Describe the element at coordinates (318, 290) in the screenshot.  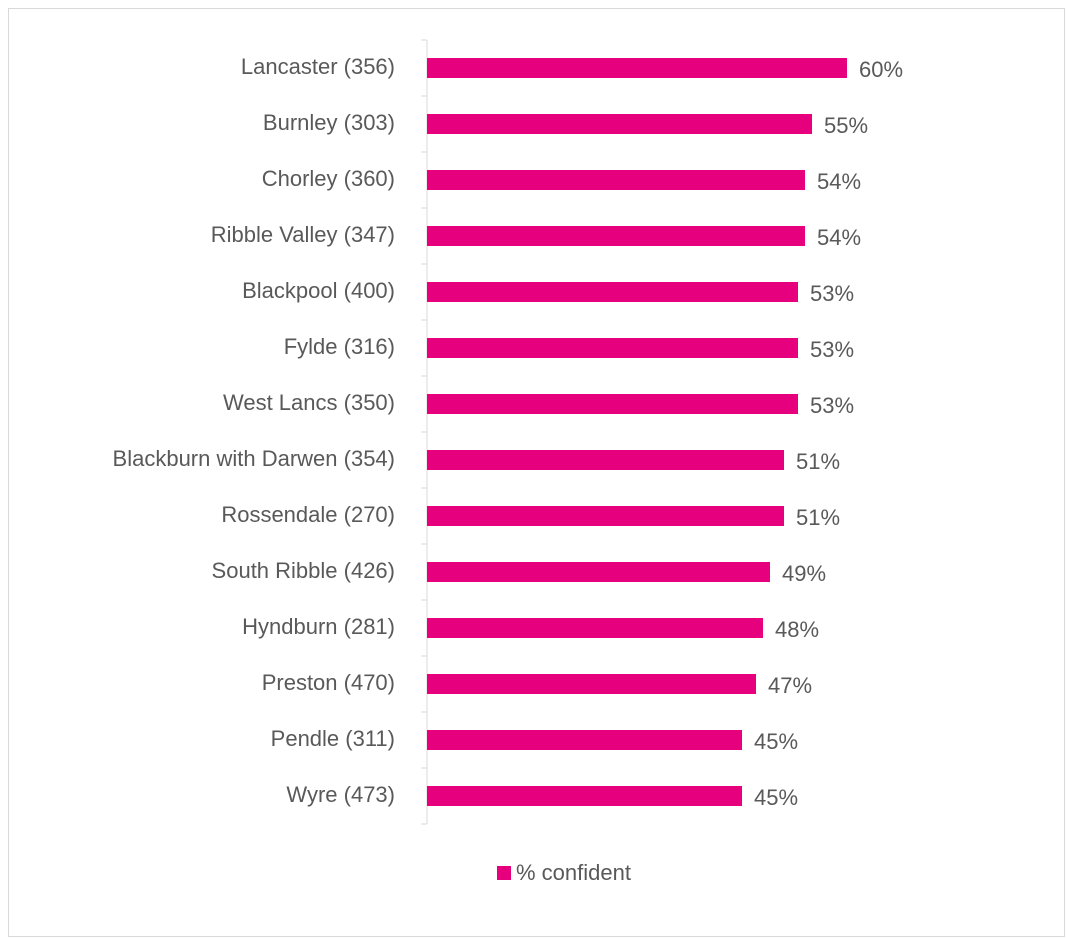
I see `y-tick-label: Blackpool (400)` at that location.